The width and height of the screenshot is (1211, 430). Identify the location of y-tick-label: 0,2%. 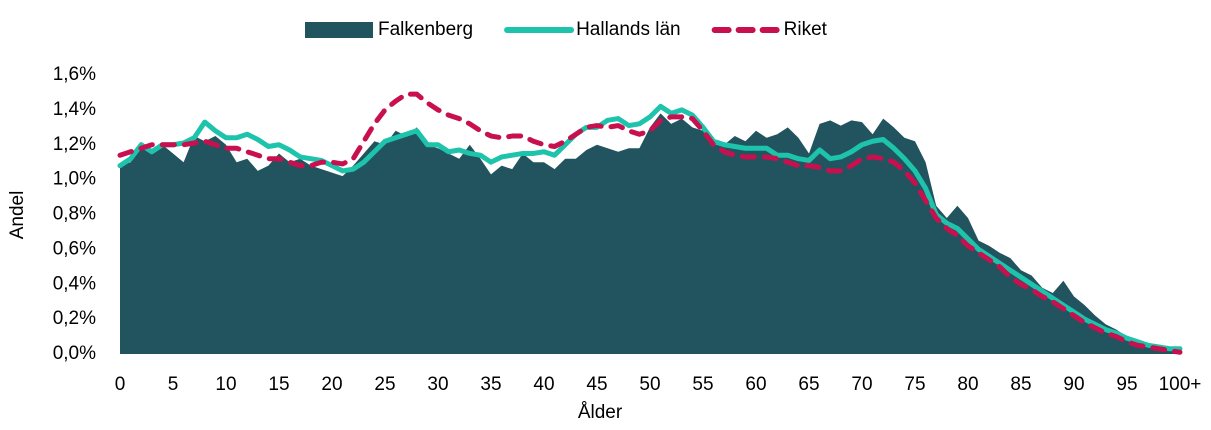
(74, 318).